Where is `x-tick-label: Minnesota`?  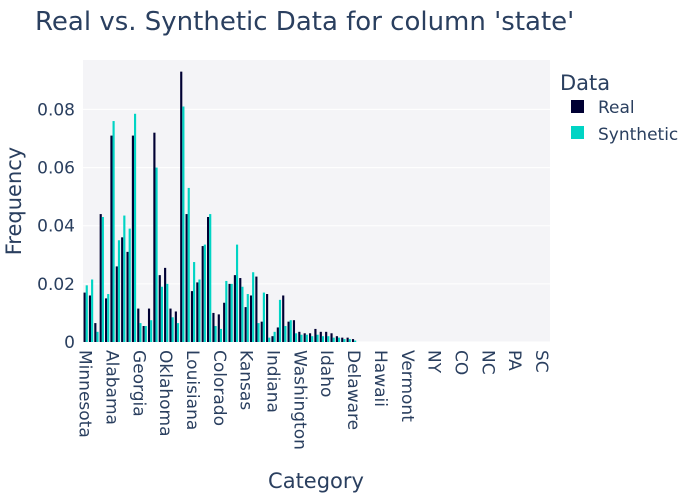
x-tick-label: Minnesota is located at coordinates (85, 394).